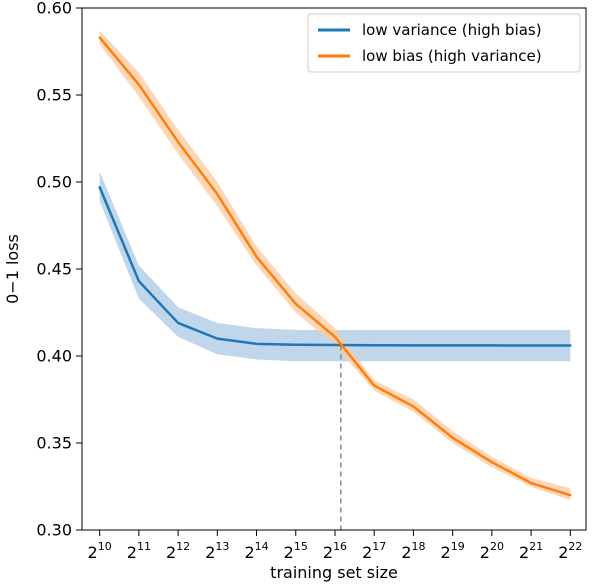 This screenshot has height=584, width=592. Describe the element at coordinates (334, 572) in the screenshot. I see `x-axis-label: training set size` at that location.